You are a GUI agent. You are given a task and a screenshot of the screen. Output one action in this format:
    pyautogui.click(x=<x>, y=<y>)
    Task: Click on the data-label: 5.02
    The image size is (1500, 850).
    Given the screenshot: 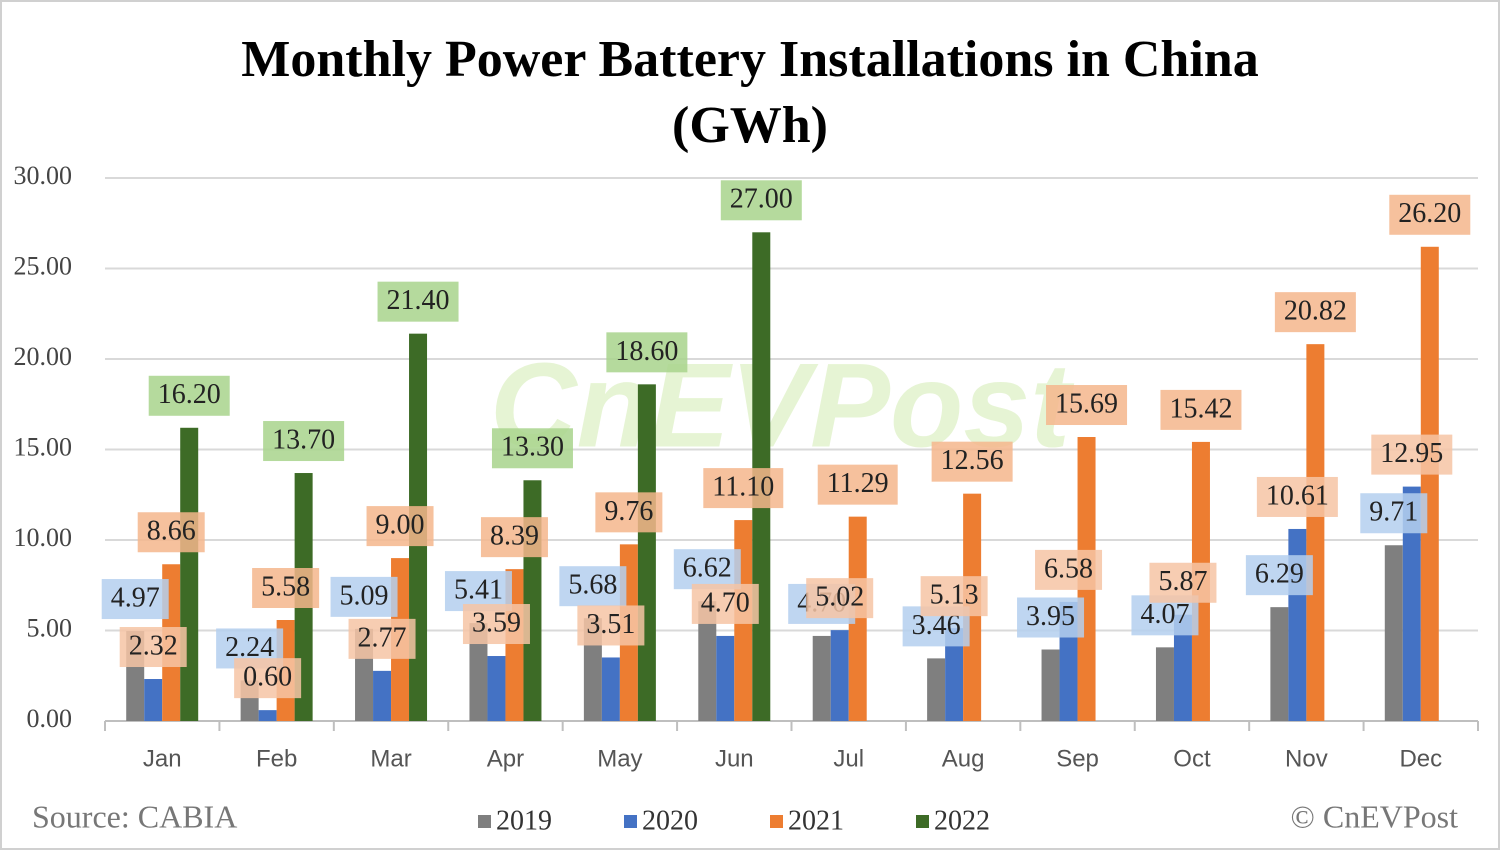 What is the action you would take?
    pyautogui.click(x=839, y=597)
    